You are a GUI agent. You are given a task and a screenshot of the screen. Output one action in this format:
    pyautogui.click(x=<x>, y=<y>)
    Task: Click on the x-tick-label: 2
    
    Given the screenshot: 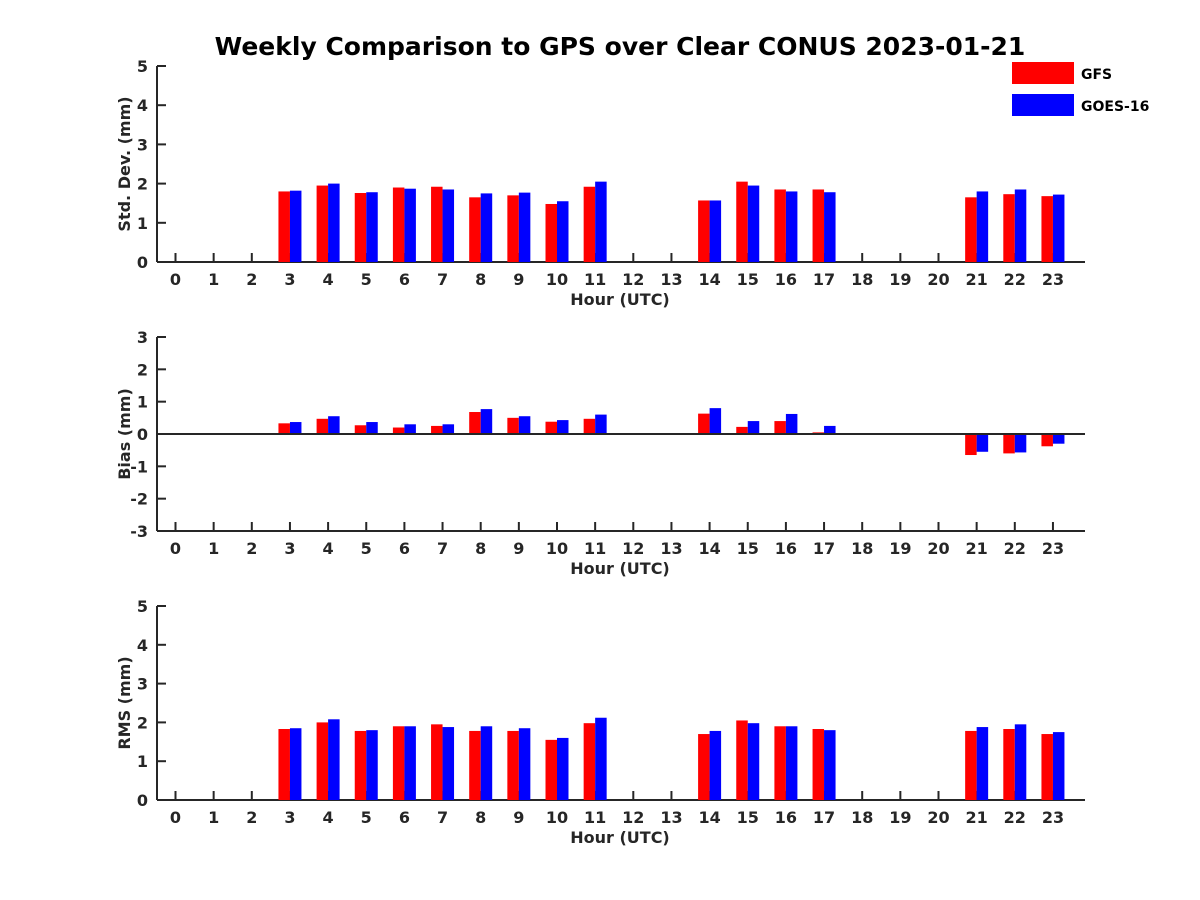 What is the action you would take?
    pyautogui.click(x=251, y=817)
    